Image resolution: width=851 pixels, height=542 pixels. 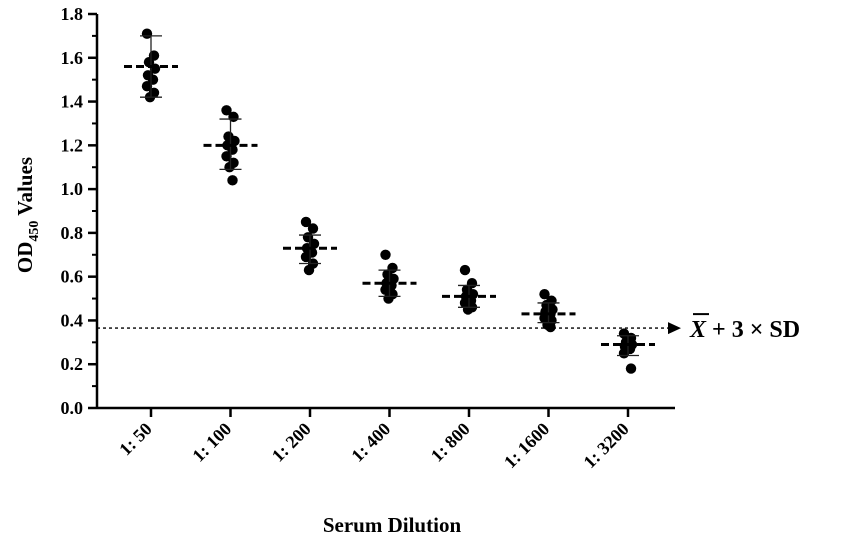 I want to click on y-axis-title: OD450 Values, so click(x=27, y=215).